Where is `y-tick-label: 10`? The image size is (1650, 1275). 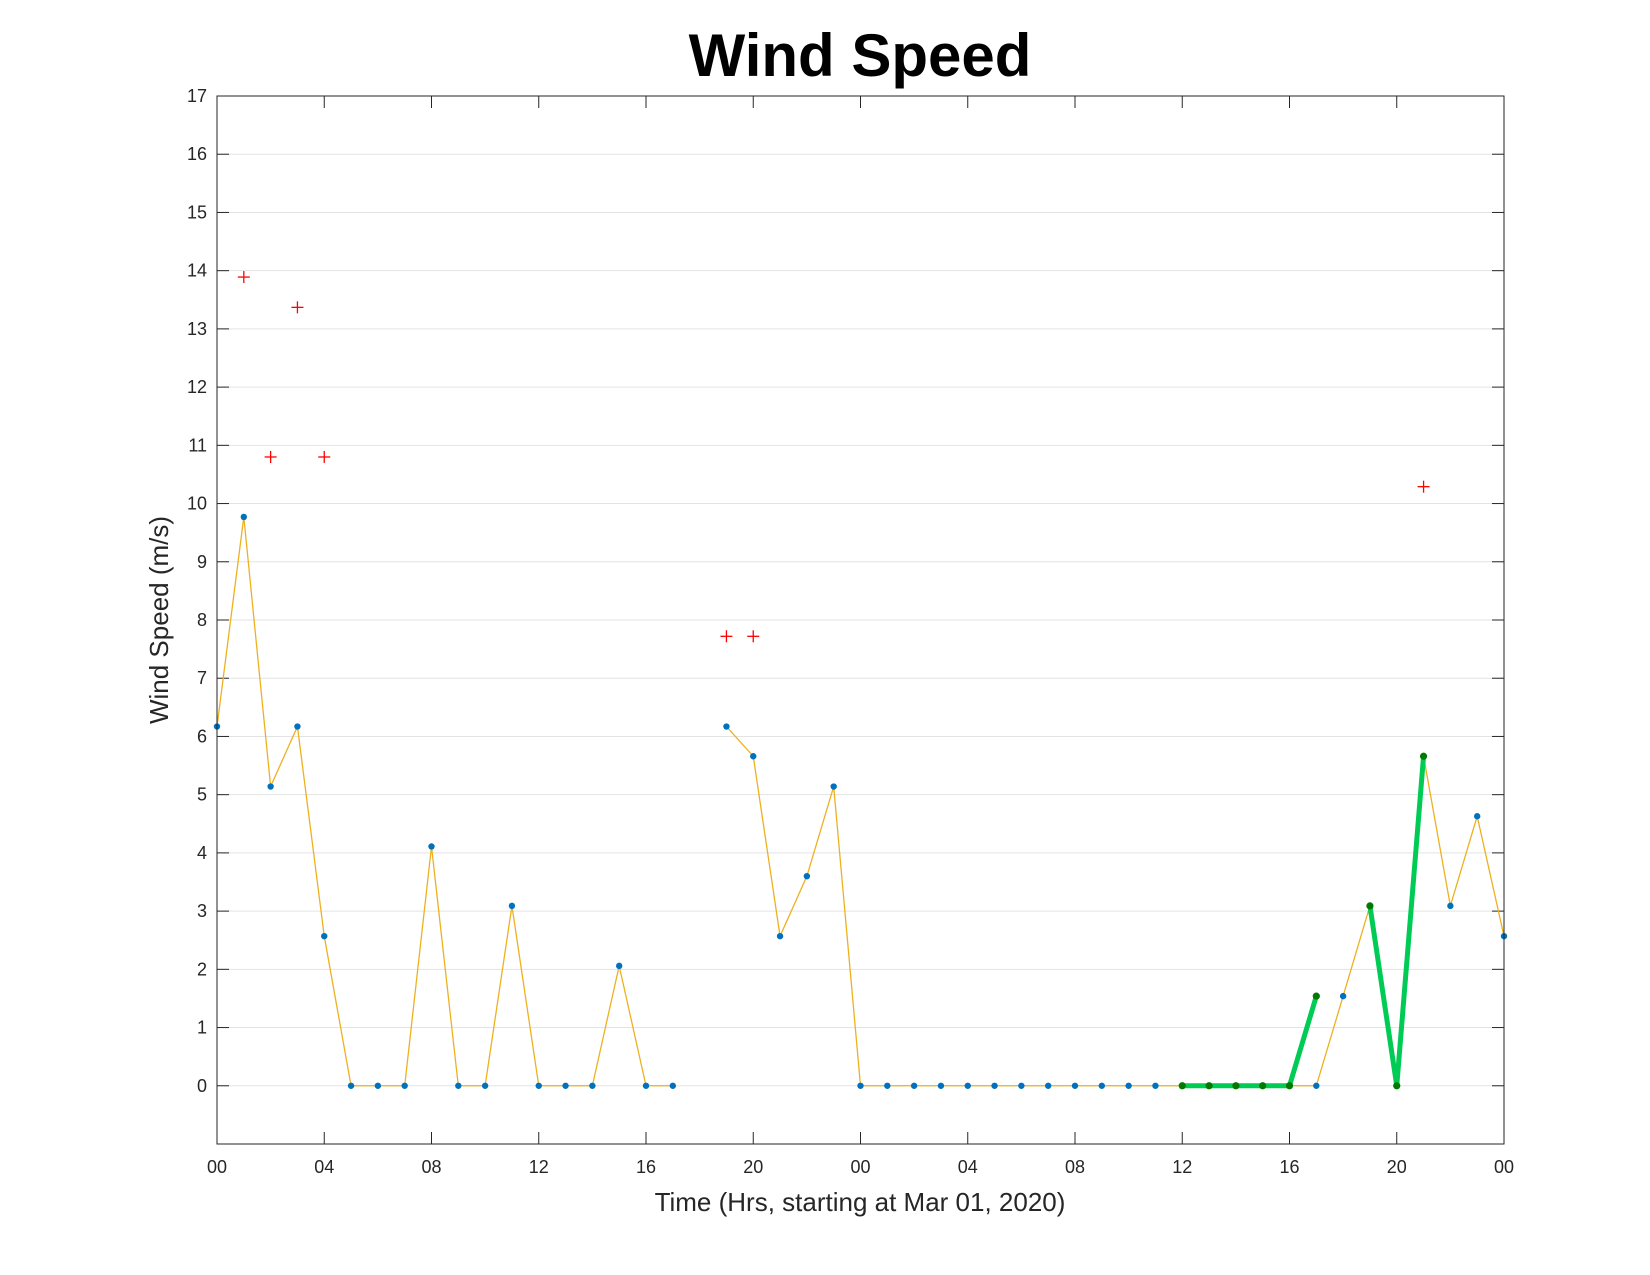 y-tick-label: 10 is located at coordinates (197, 504).